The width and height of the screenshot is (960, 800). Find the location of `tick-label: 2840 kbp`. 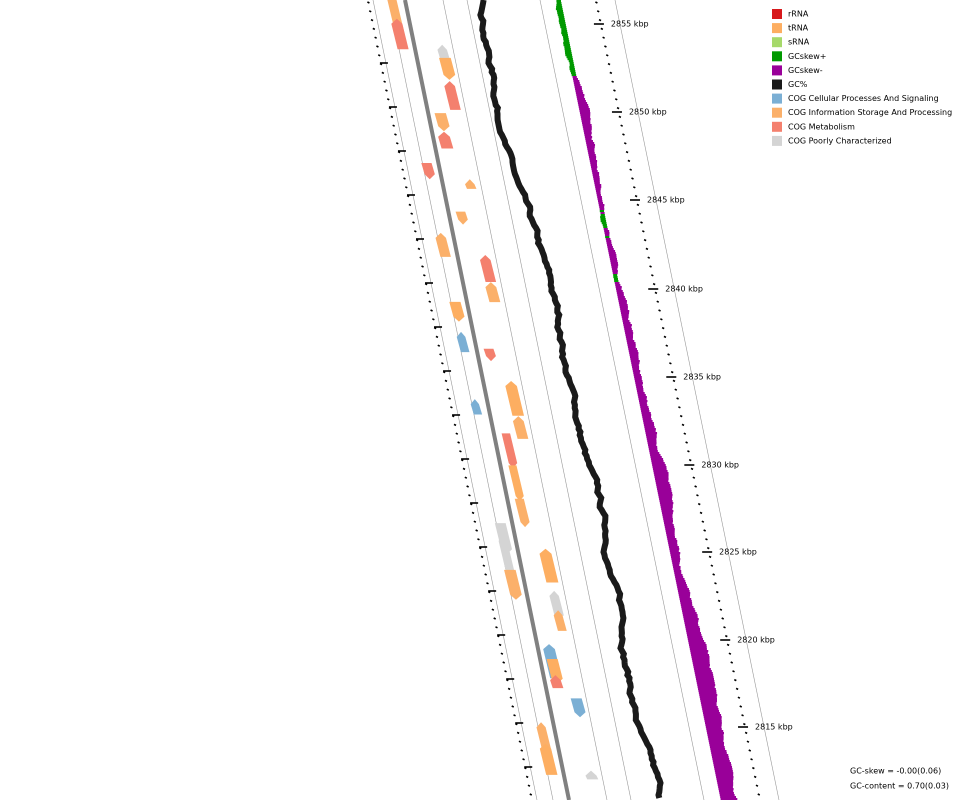

tick-label: 2840 kbp is located at coordinates (684, 289).